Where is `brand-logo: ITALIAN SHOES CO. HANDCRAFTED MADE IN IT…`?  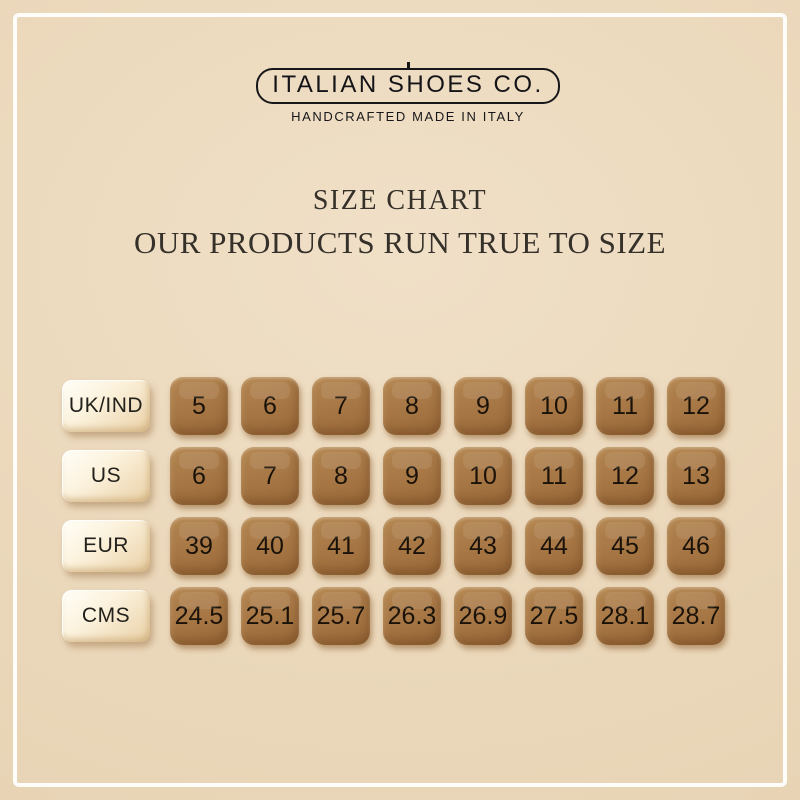
brand-logo: ITALIAN SHOES CO. HANDCRAFTED MADE IN IT… is located at coordinates (404, 93).